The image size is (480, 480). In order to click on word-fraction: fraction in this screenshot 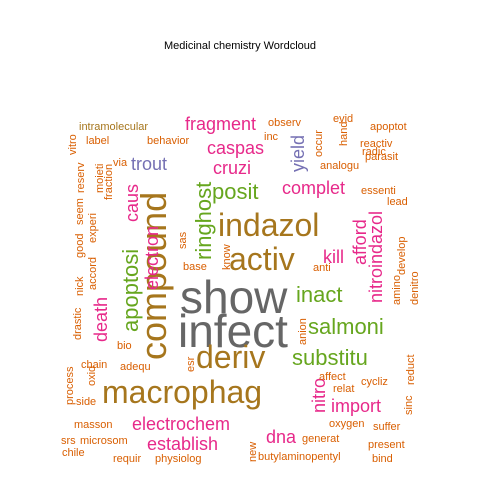, I will do `click(109, 182)`.